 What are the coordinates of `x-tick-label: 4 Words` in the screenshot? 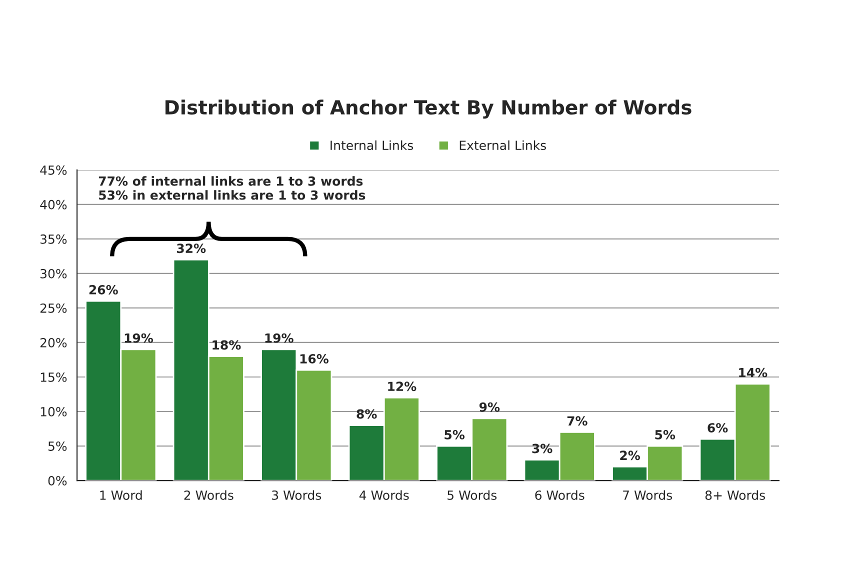 It's located at (384, 495).